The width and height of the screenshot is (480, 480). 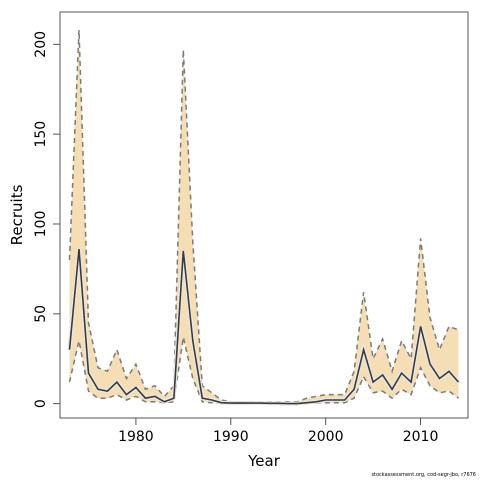 What do you see at coordinates (136, 437) in the screenshot?
I see `x-tick-label: 1980` at bounding box center [136, 437].